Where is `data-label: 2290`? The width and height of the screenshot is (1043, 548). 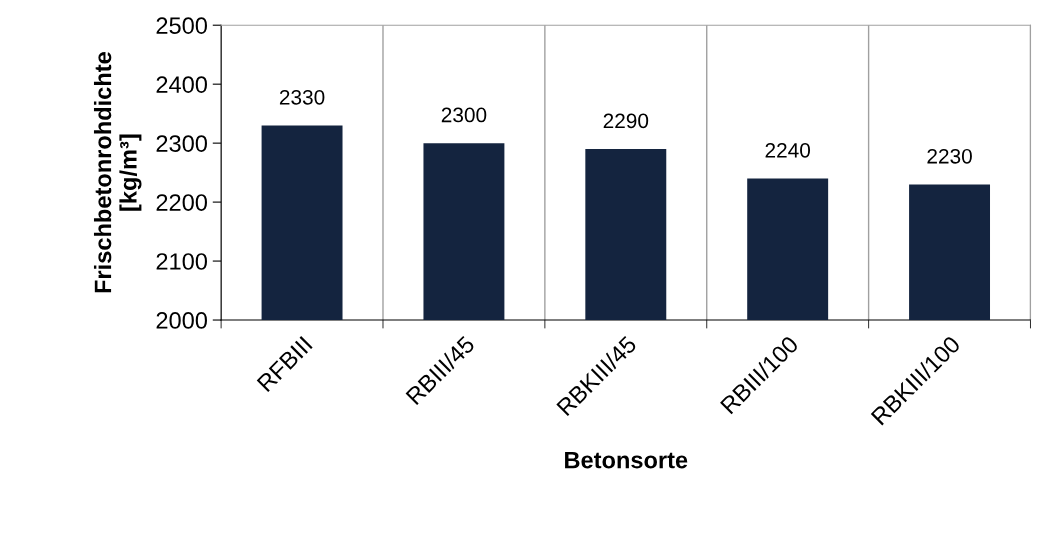
data-label: 2290 is located at coordinates (626, 121).